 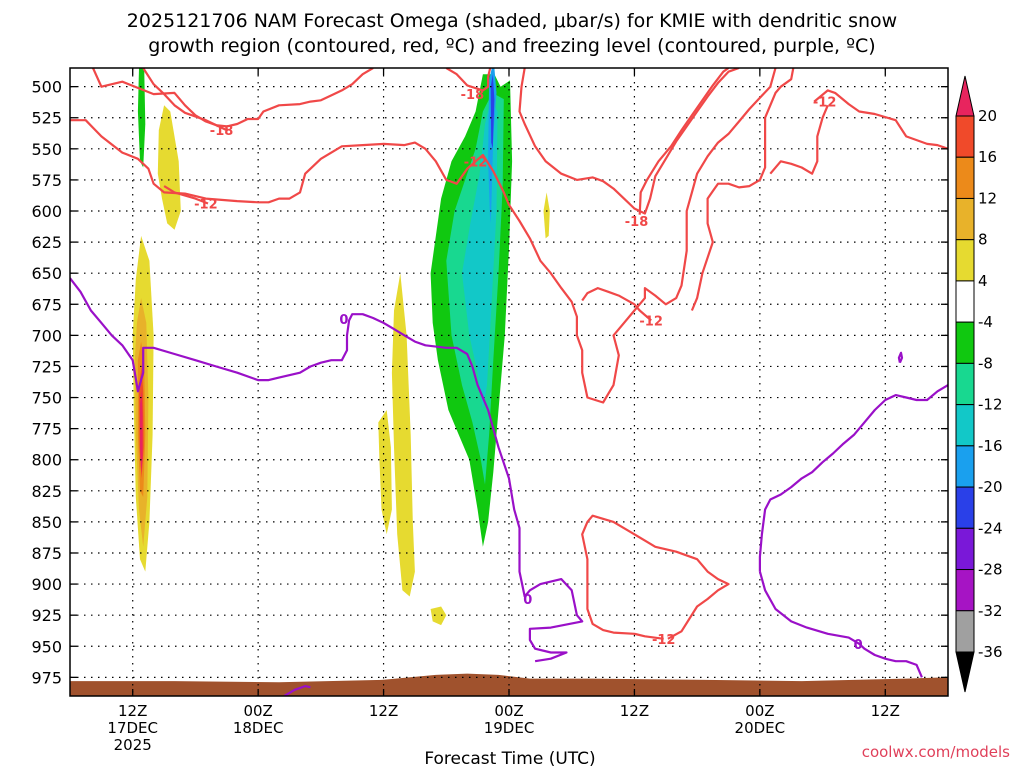 What do you see at coordinates (46, 335) in the screenshot?
I see `y-tick-label-8: 700` at bounding box center [46, 335].